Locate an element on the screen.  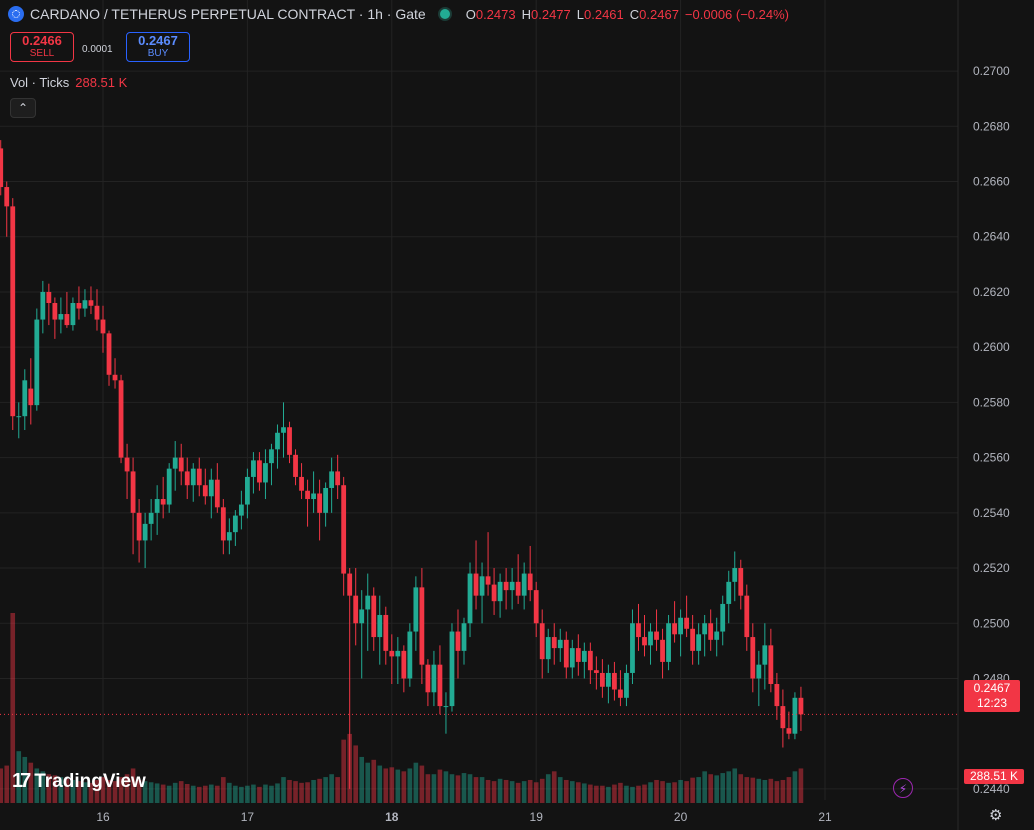
sell-button: 0.2466 SELL is located at coordinates (42, 47).